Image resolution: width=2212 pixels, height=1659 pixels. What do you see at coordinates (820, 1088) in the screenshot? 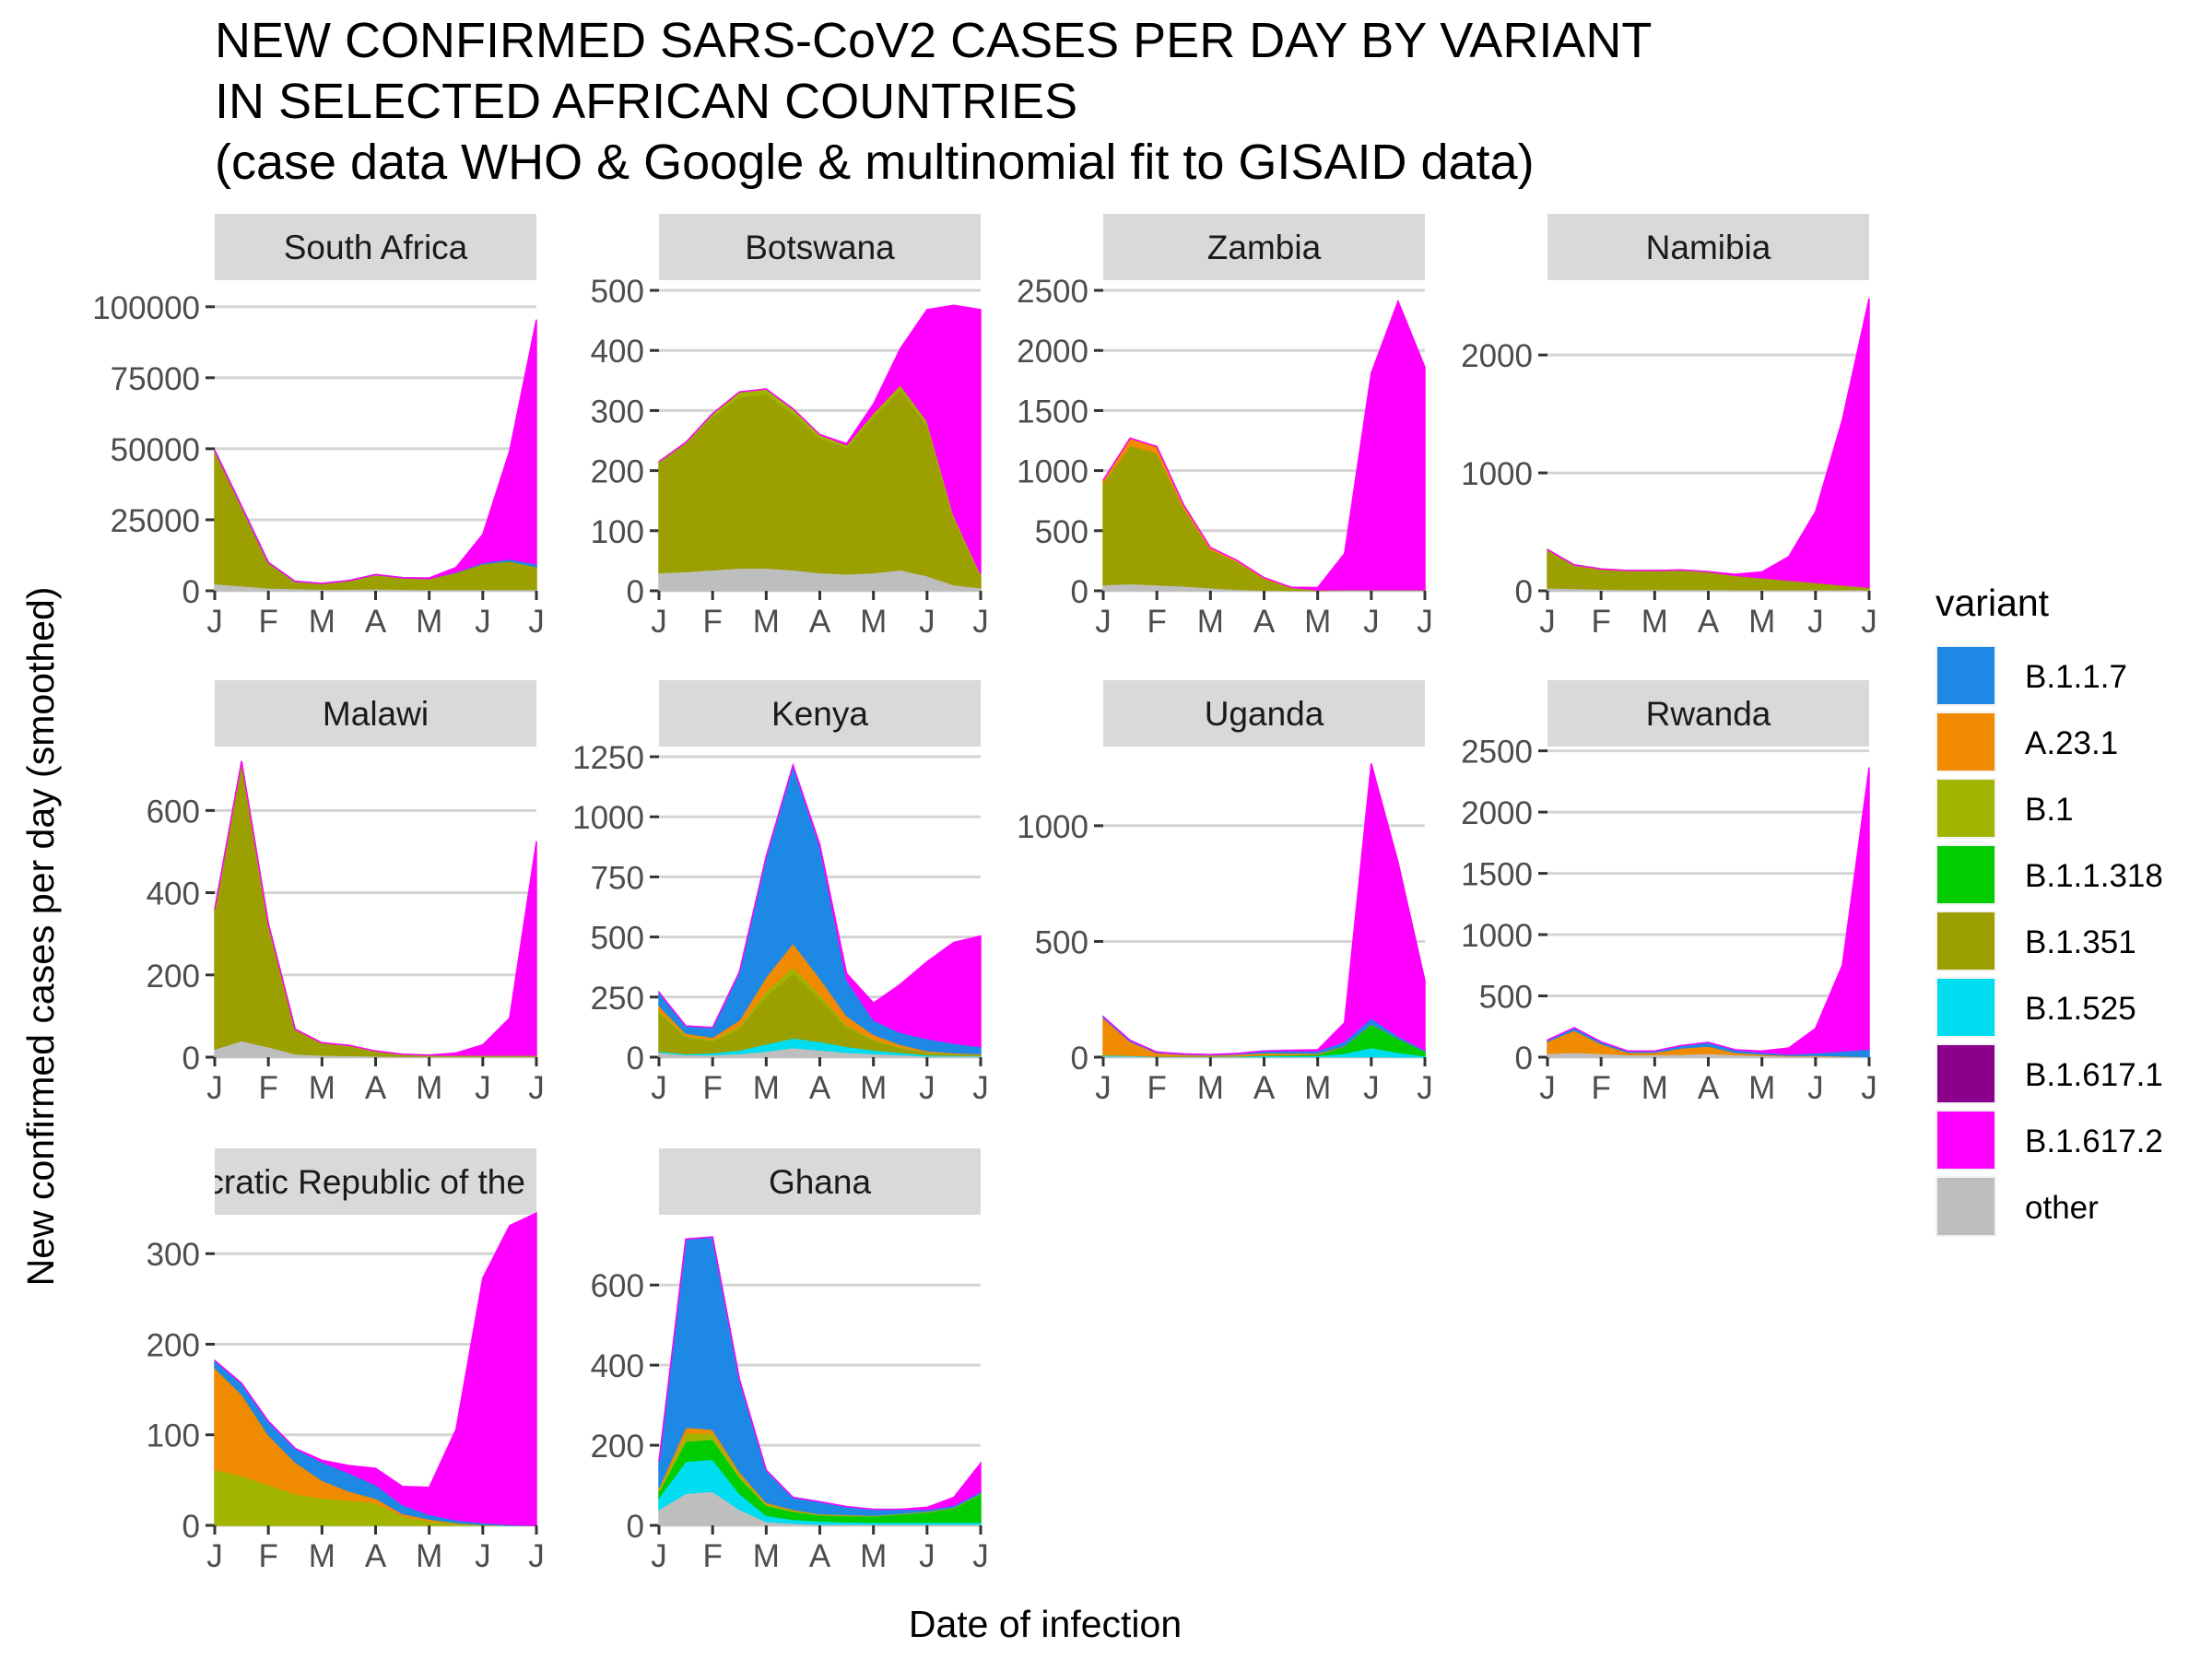
I see `x-tick-label-kenya: A` at bounding box center [820, 1088].